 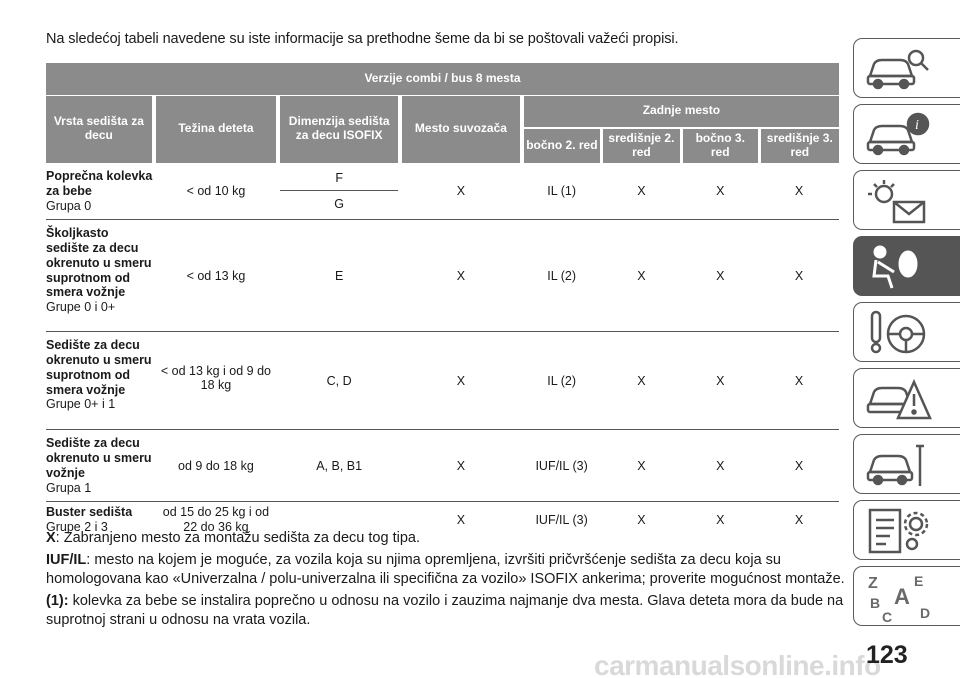 What do you see at coordinates (339, 204) in the screenshot?
I see `size-g: G` at bounding box center [339, 204].